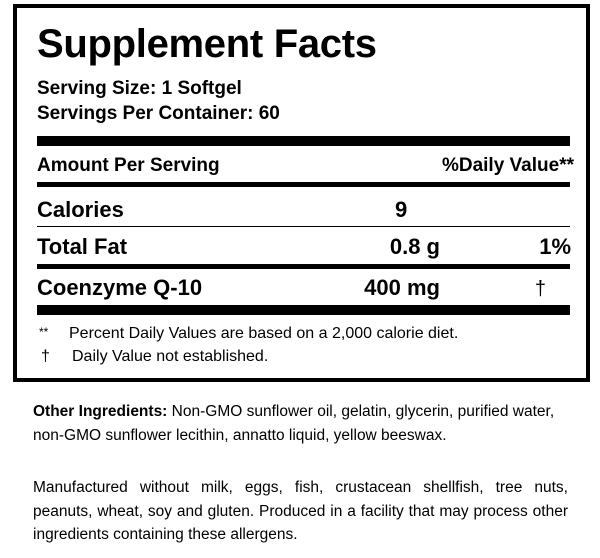 The width and height of the screenshot is (600, 558). Describe the element at coordinates (158, 113) in the screenshot. I see `servings-per-container: Servings Per Container: 60` at that location.